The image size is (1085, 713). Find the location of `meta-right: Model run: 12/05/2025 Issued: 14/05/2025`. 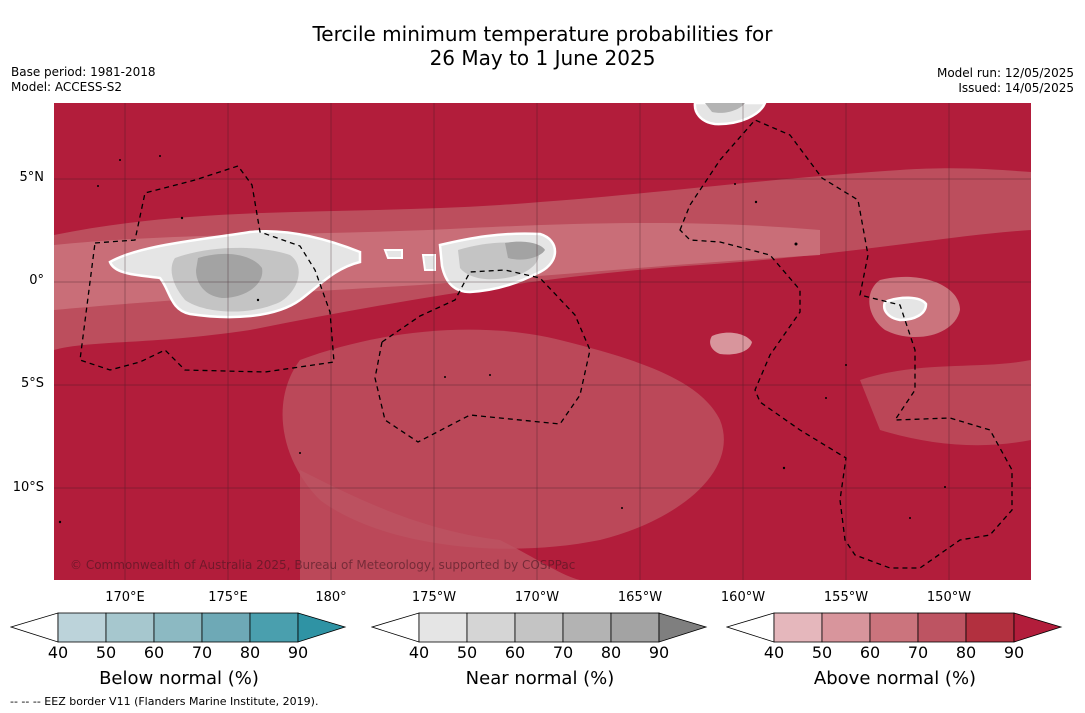

meta-right: Model run: 12/05/2025 Issued: 14/05/2025 is located at coordinates (1005, 81).